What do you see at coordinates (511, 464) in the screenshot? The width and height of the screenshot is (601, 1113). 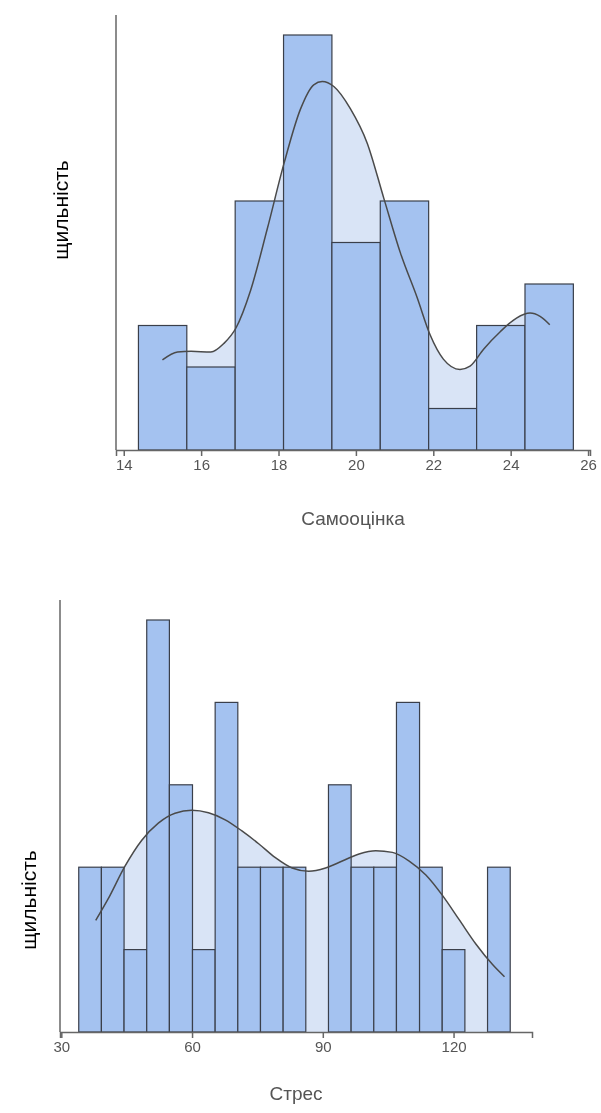 I see `x-tick-label: 24` at bounding box center [511, 464].